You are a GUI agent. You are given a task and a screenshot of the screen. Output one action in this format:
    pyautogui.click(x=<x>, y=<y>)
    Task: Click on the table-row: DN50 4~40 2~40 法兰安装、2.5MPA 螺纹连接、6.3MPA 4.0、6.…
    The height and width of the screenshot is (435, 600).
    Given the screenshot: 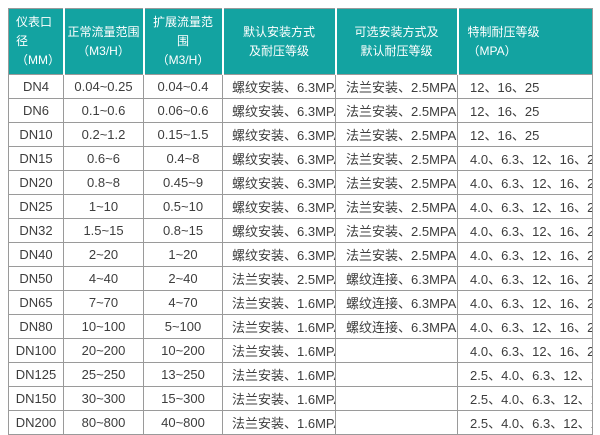 What is the action you would take?
    pyautogui.click(x=300, y=278)
    